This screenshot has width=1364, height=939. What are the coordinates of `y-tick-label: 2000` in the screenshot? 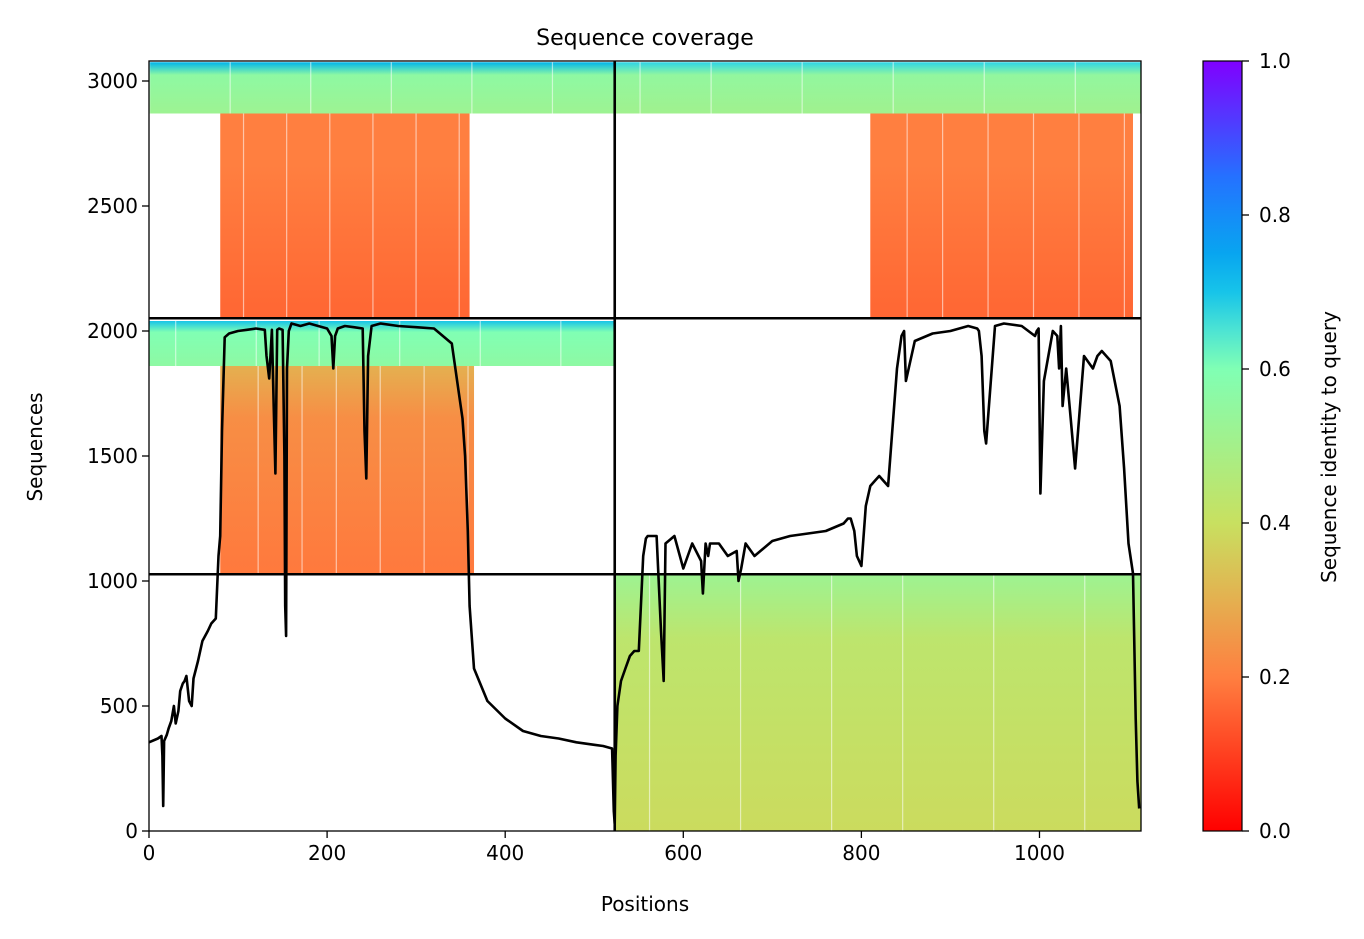 It's located at (112, 331).